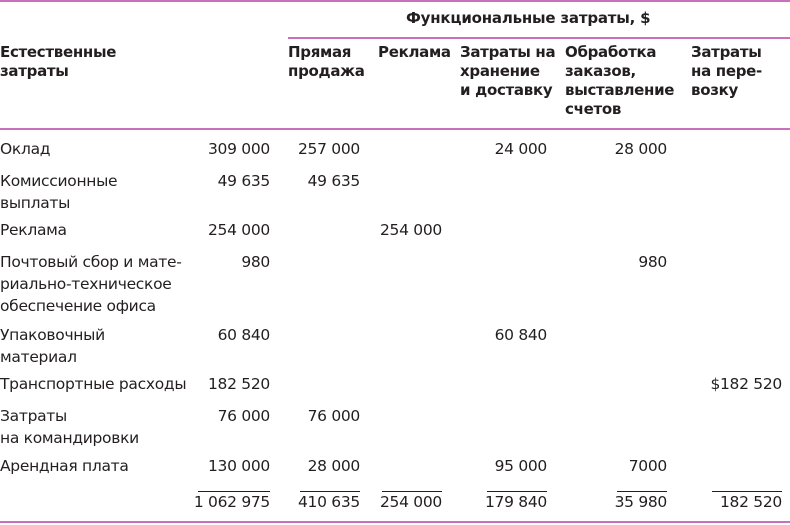 Image resolution: width=790 pixels, height=525 pixels. I want to click on cell-storage-delivery: 95 000, so click(521, 466).